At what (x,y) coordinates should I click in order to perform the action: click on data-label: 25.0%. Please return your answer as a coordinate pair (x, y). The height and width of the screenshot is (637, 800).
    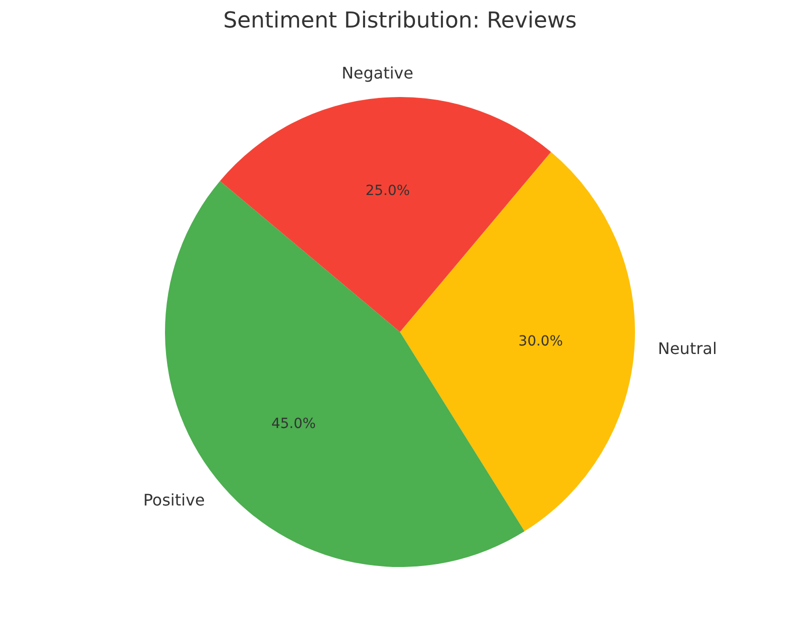
    Looking at the image, I should click on (387, 191).